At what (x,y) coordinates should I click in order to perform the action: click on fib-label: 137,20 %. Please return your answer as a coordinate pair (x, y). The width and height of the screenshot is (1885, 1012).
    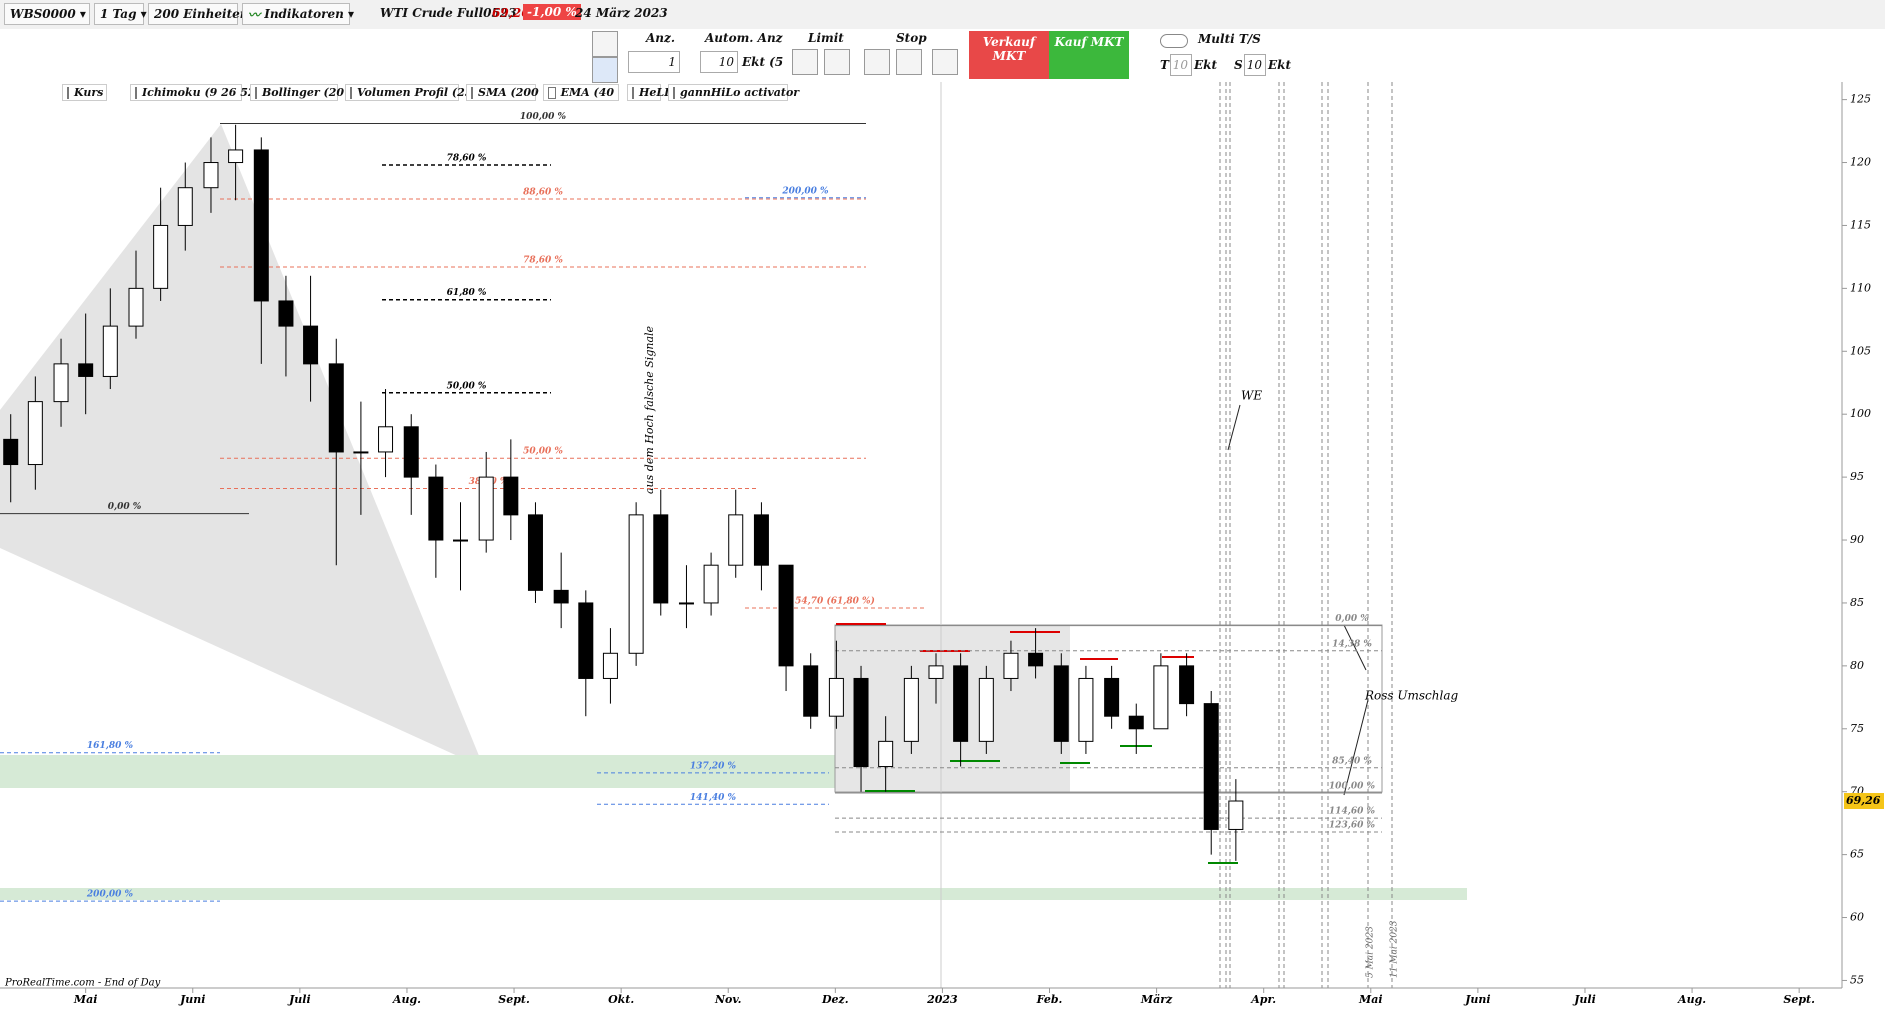
    Looking at the image, I should click on (713, 766).